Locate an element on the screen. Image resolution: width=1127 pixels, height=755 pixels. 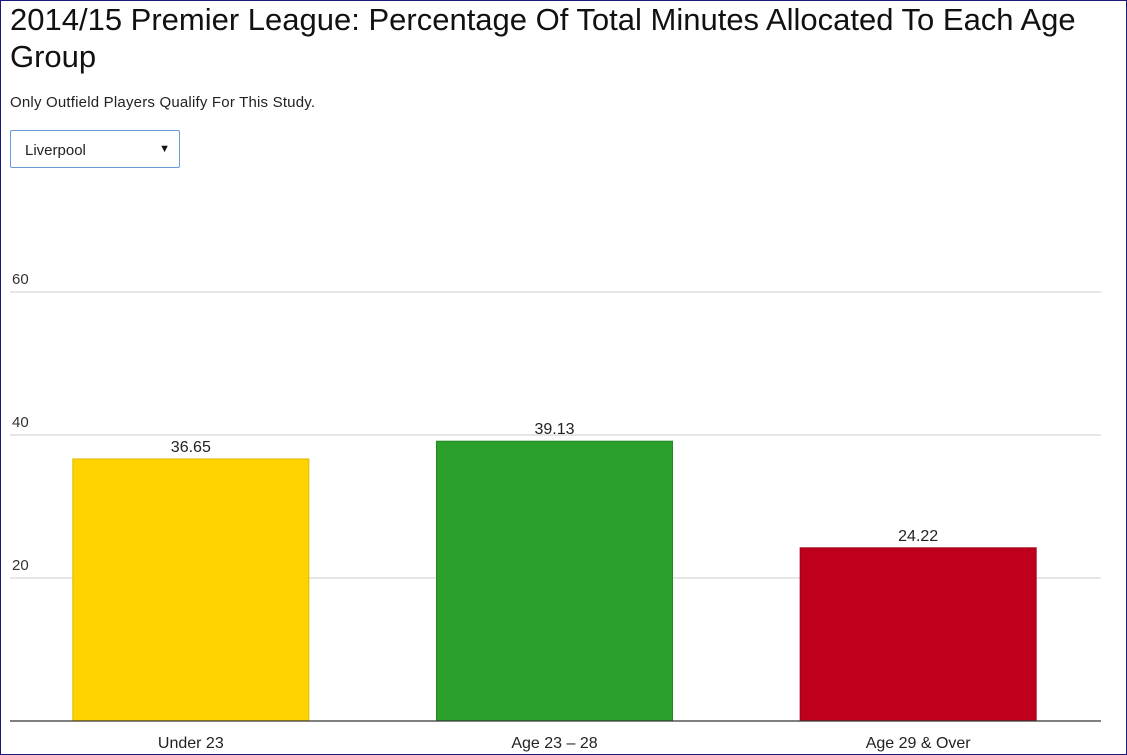
team-select-value: Liverpool is located at coordinates (55, 150).